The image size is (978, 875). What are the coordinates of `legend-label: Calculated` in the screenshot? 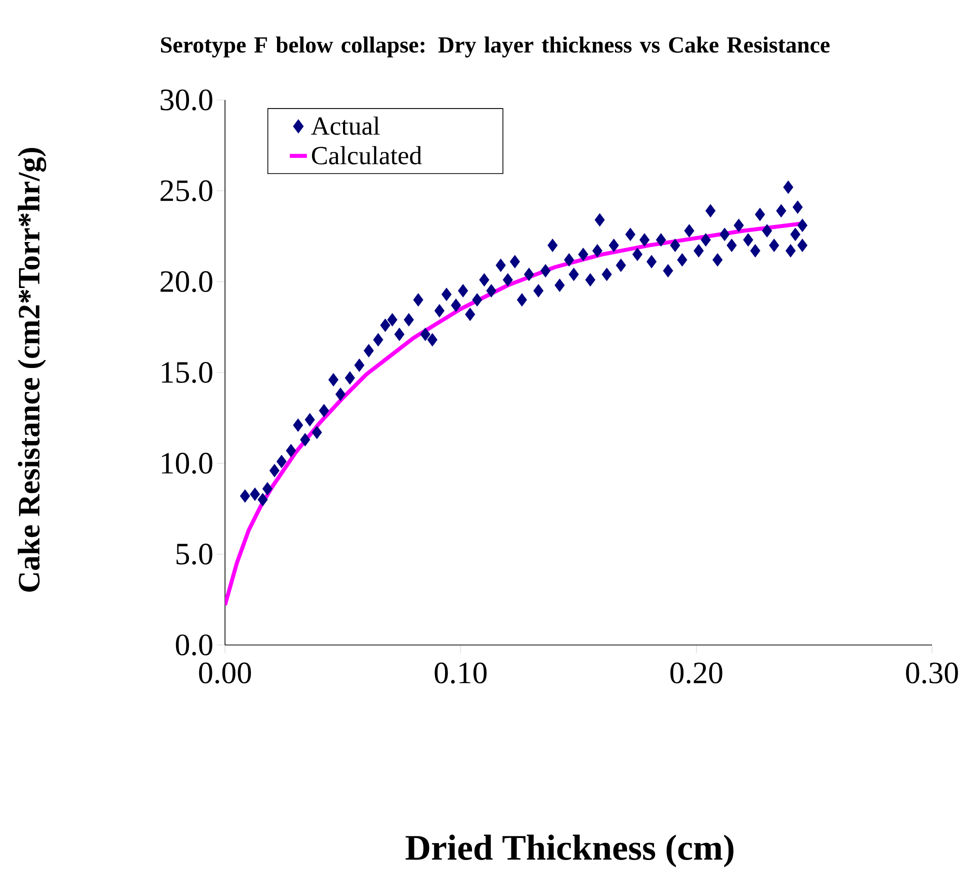 It's located at (367, 155).